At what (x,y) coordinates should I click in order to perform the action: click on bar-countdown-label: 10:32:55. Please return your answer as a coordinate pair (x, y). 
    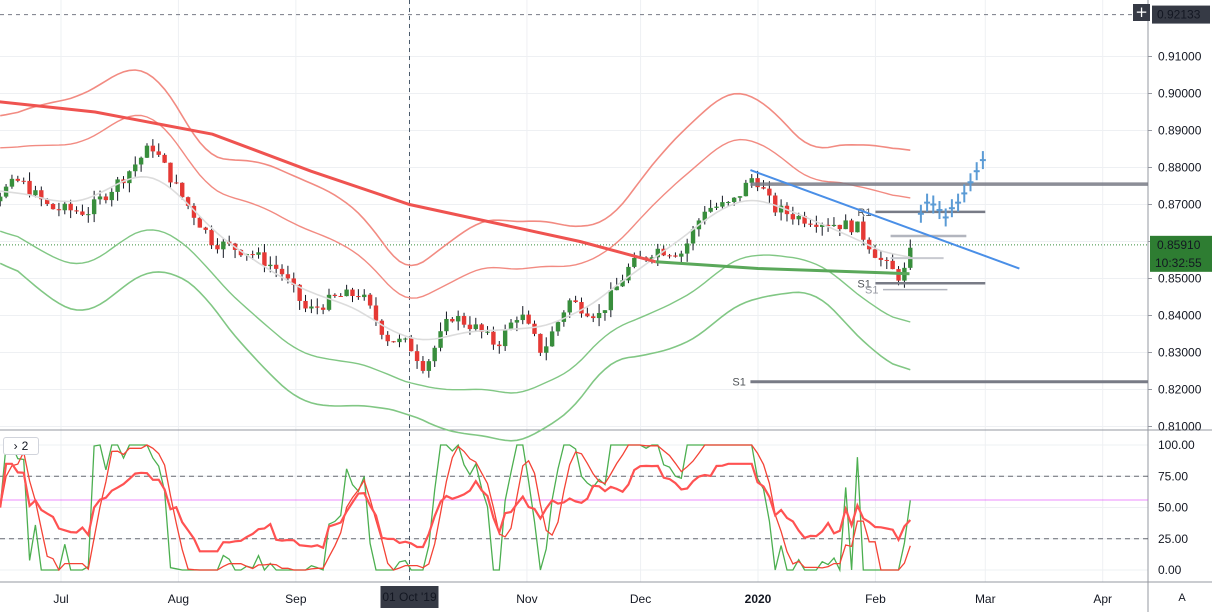
    Looking at the image, I should click on (1178, 263).